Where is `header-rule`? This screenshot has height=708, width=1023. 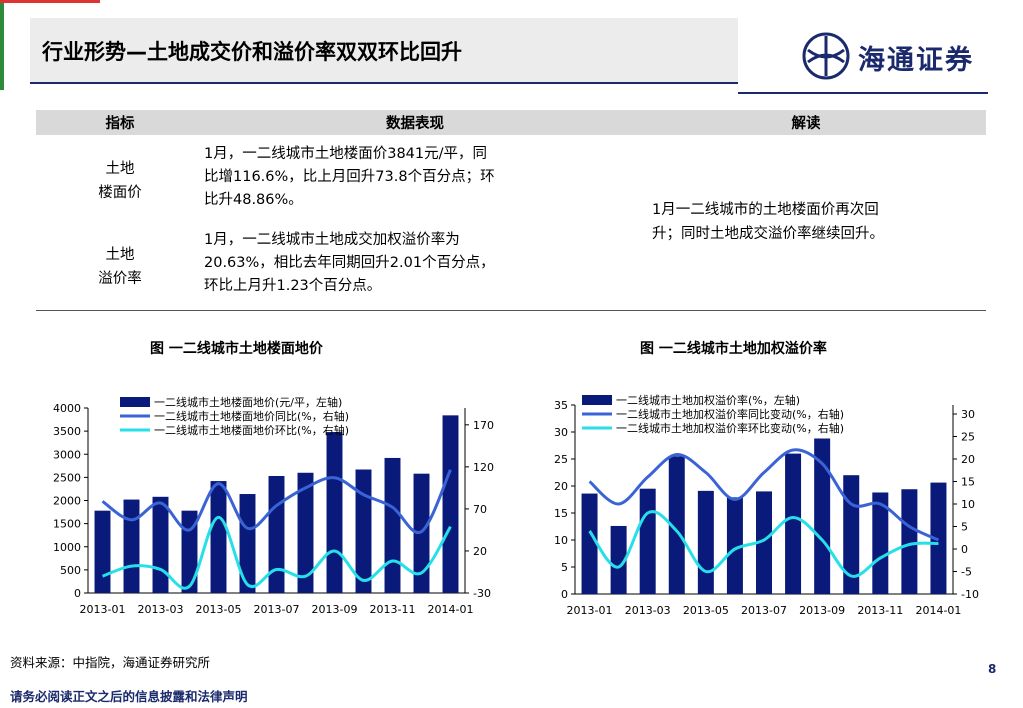 header-rule is located at coordinates (863, 93).